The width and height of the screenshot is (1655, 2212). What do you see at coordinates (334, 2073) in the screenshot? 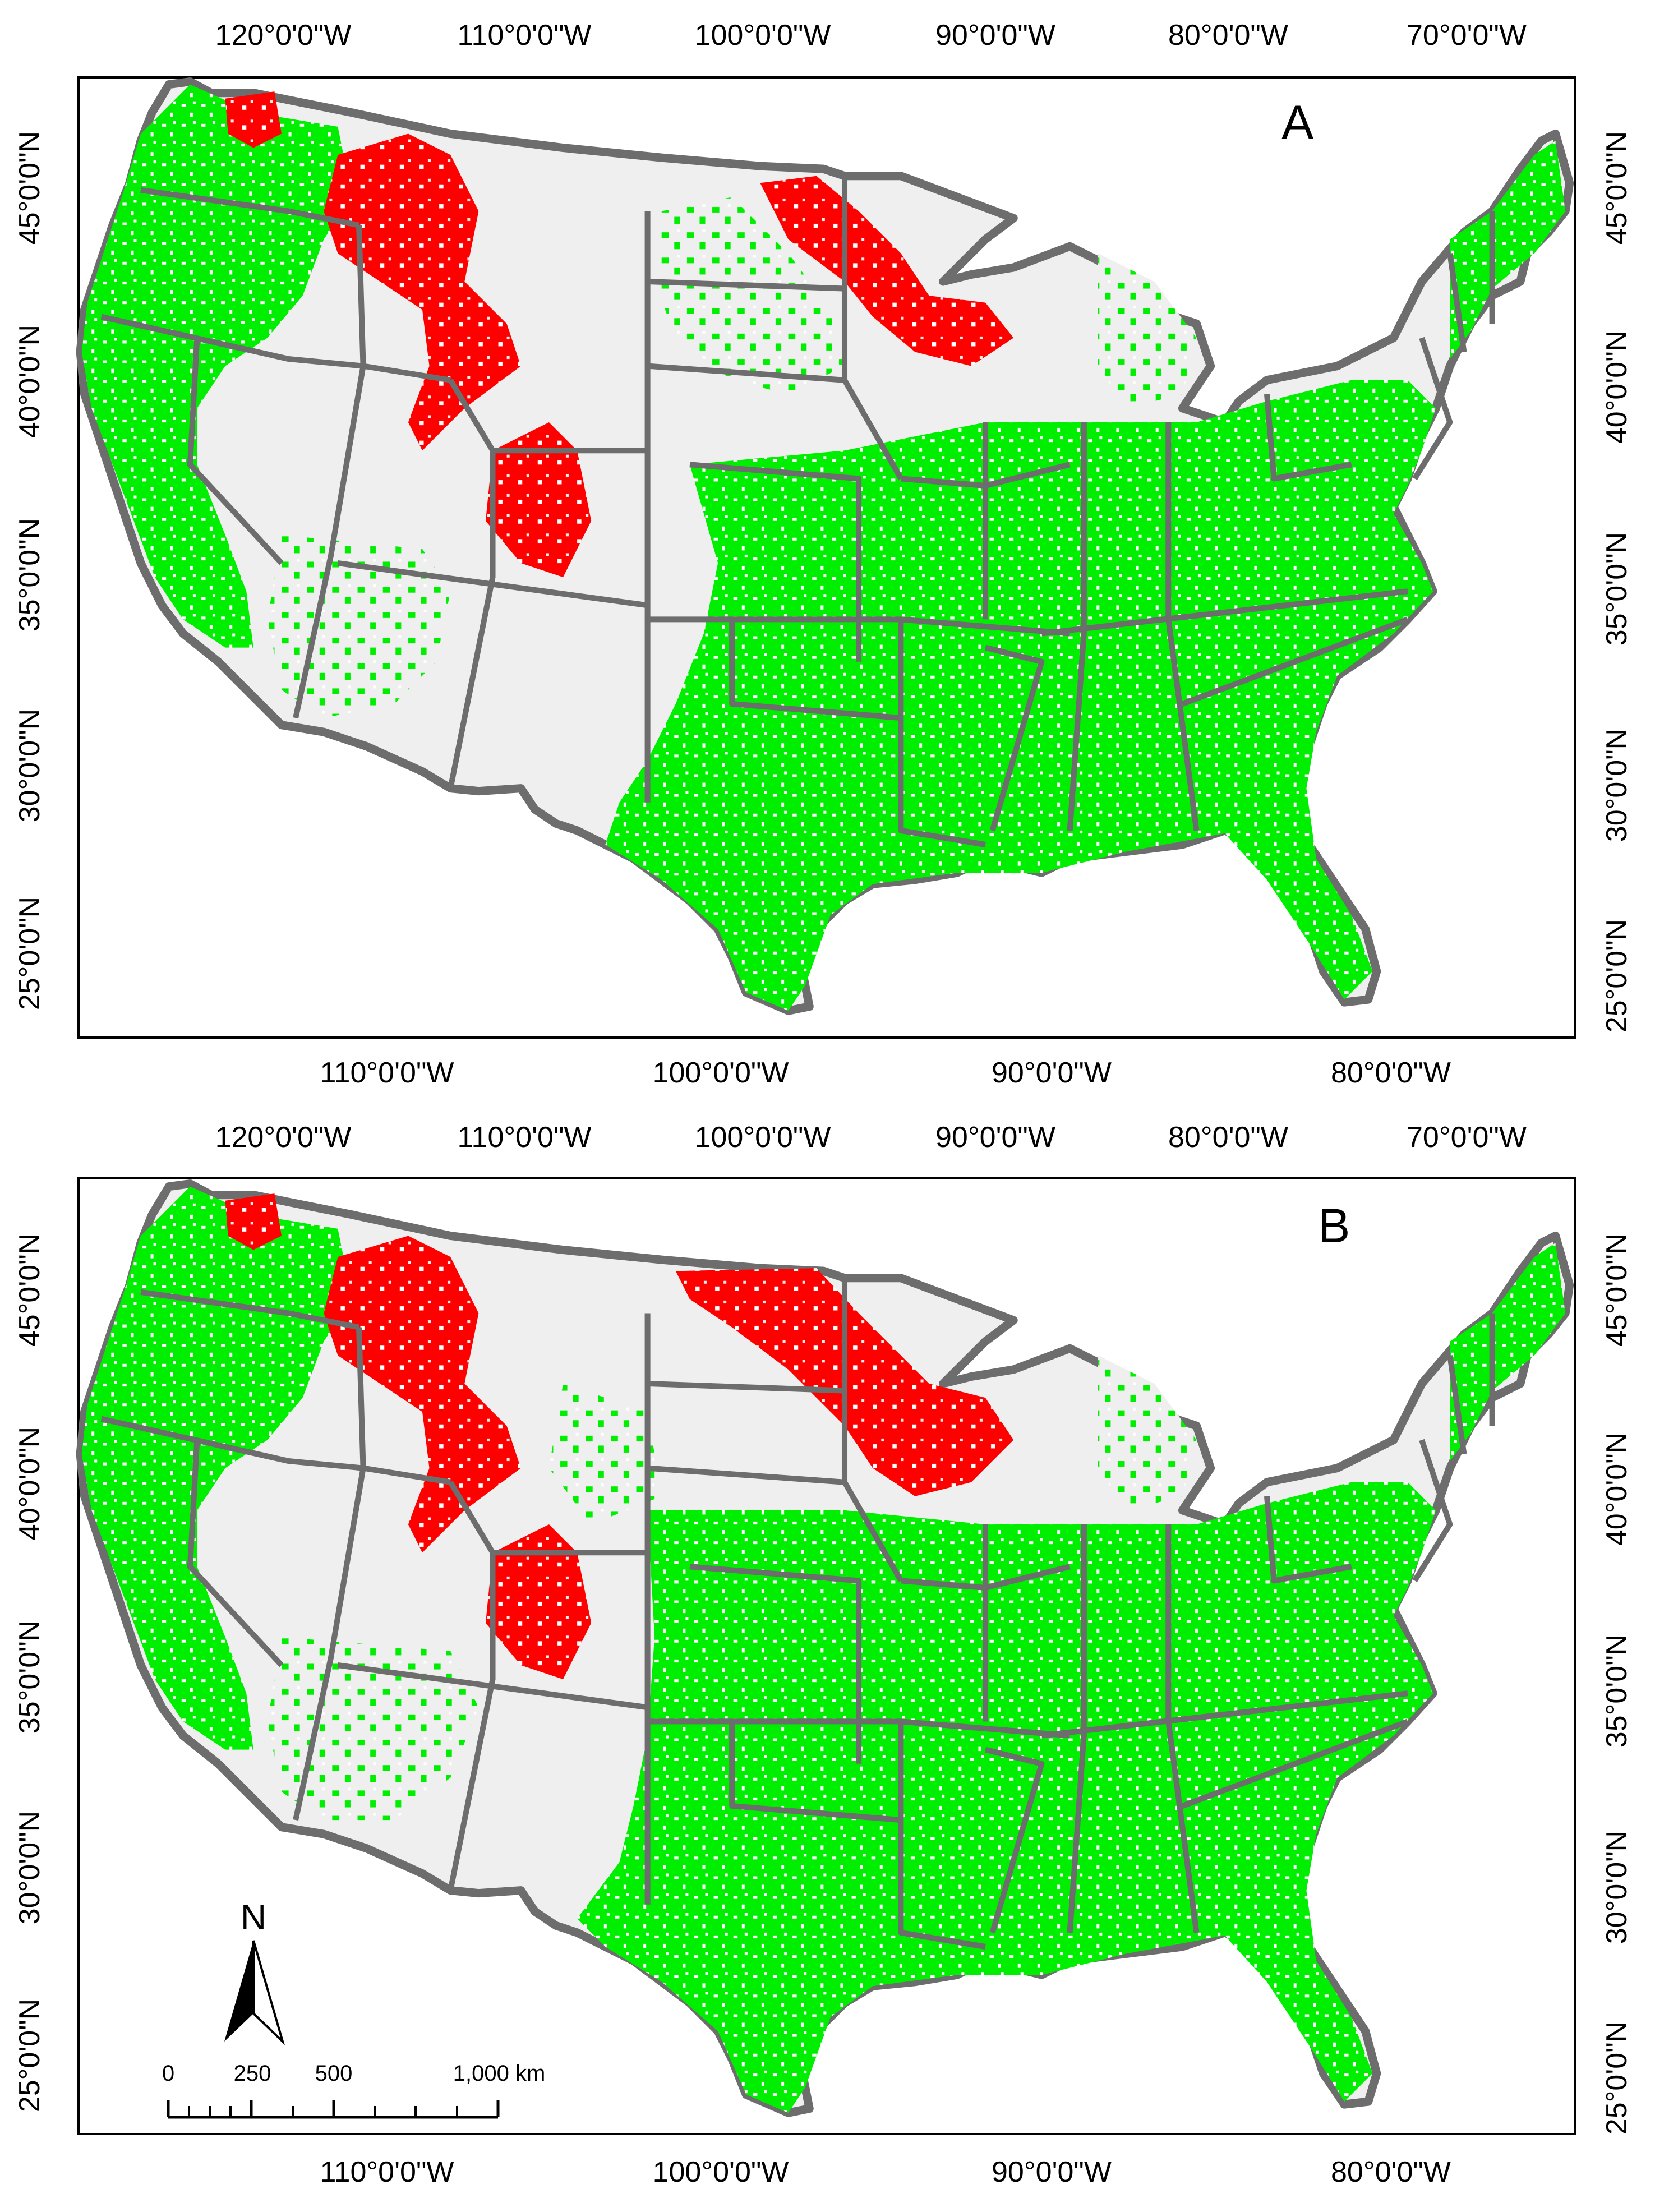
I see `scale-label: 500` at bounding box center [334, 2073].